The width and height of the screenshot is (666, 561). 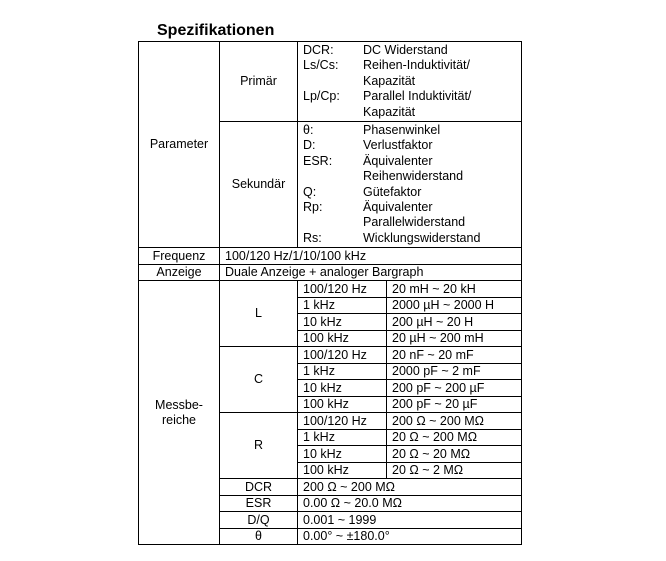 I want to click on display-label: Anzeige, so click(x=179, y=272).